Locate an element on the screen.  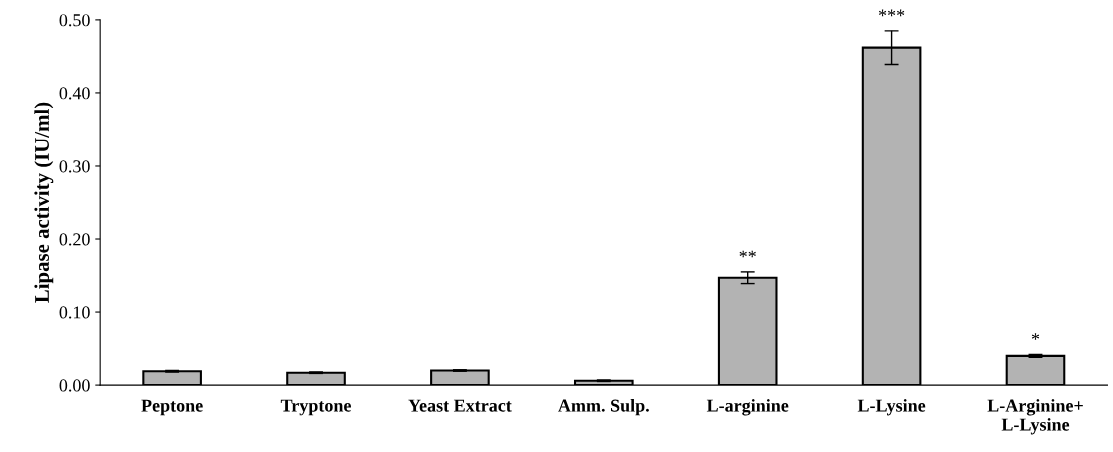
y-tick-label: 0.20 is located at coordinates (74, 239).